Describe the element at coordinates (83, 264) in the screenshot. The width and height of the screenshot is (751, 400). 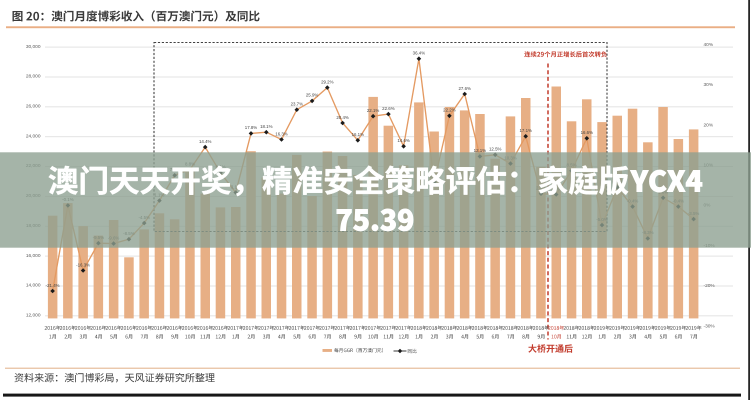
I see `svg-text: -16.3%` at that location.